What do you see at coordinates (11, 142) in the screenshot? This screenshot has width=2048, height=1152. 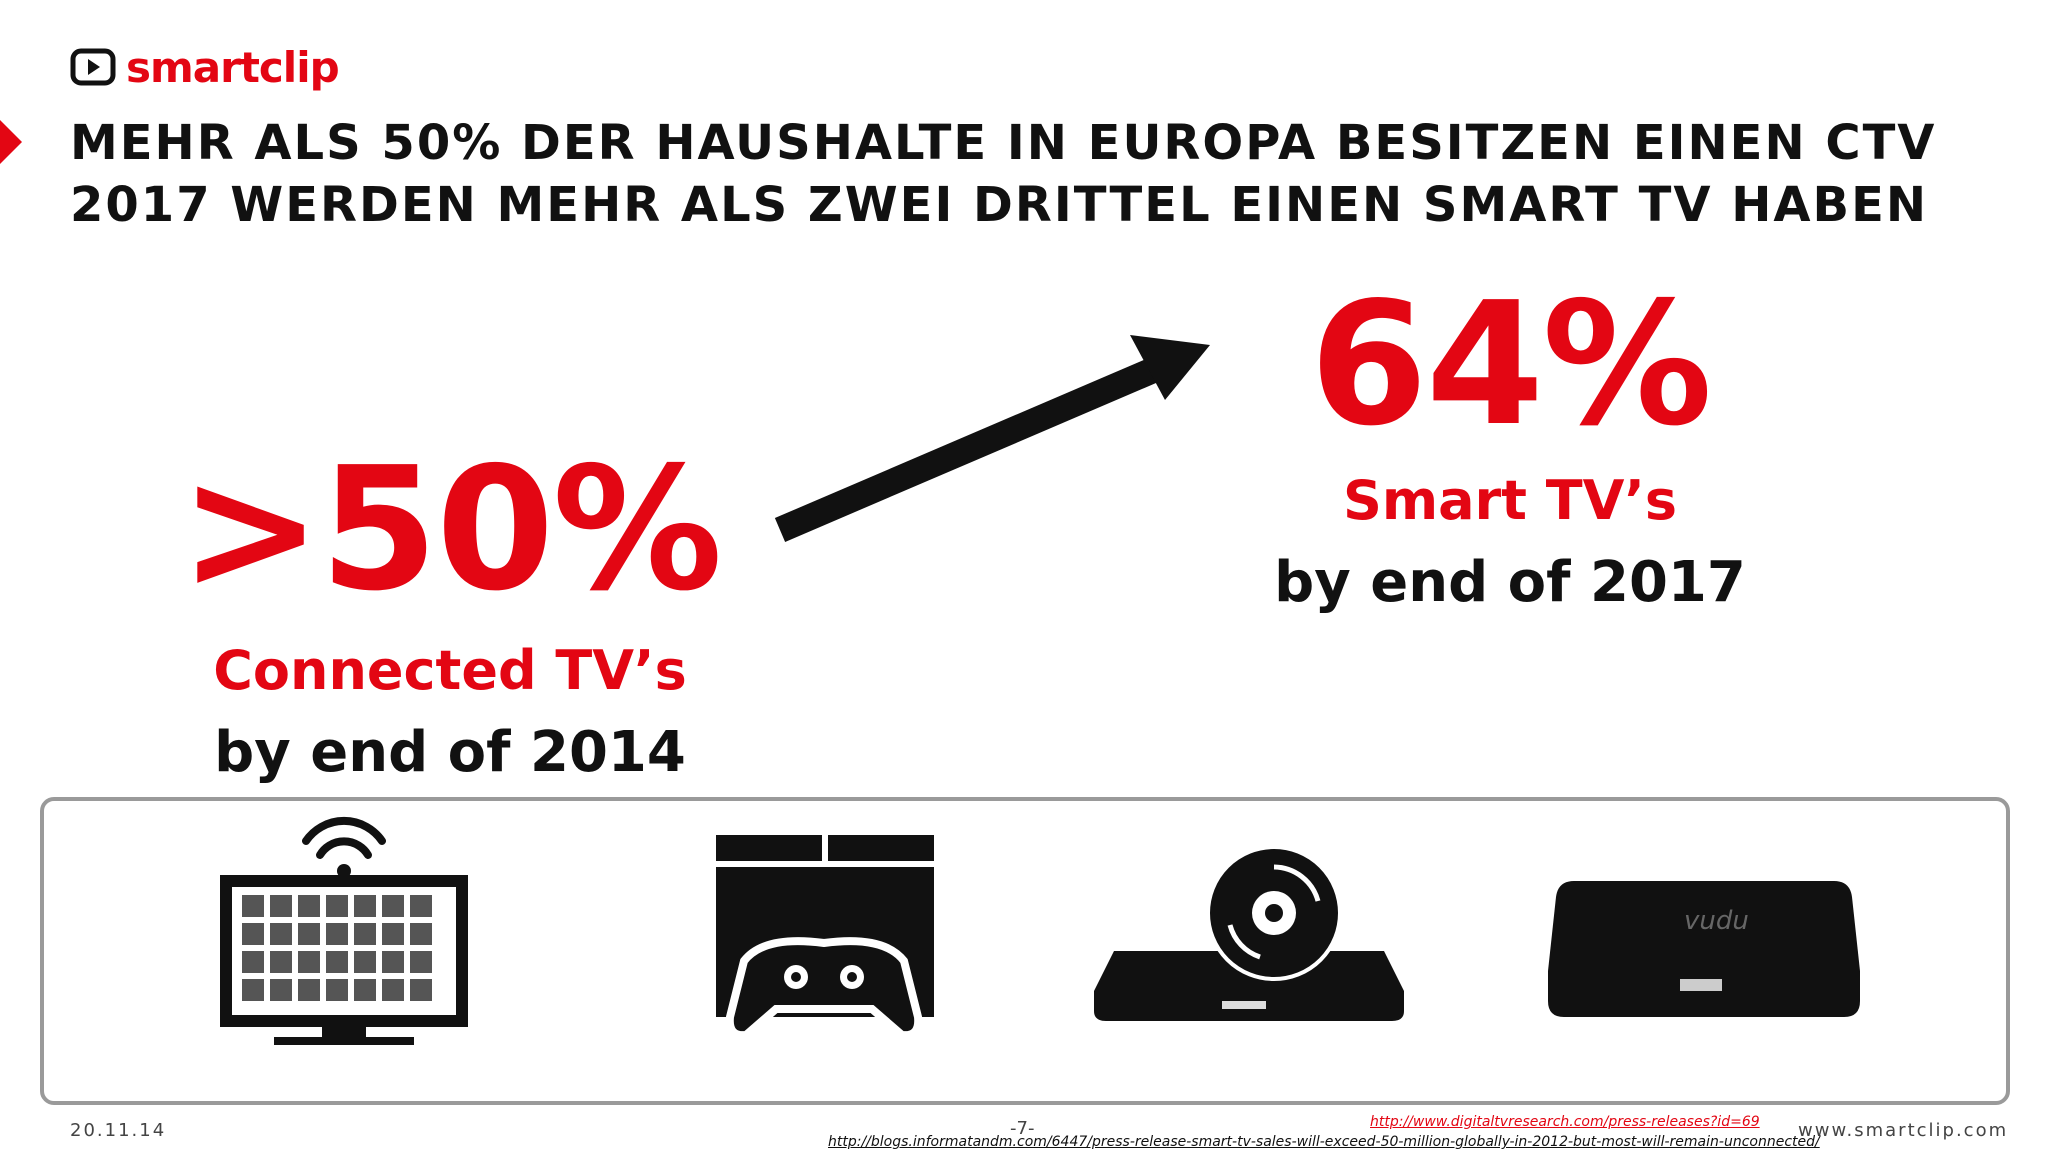 I see `slide-marker` at bounding box center [11, 142].